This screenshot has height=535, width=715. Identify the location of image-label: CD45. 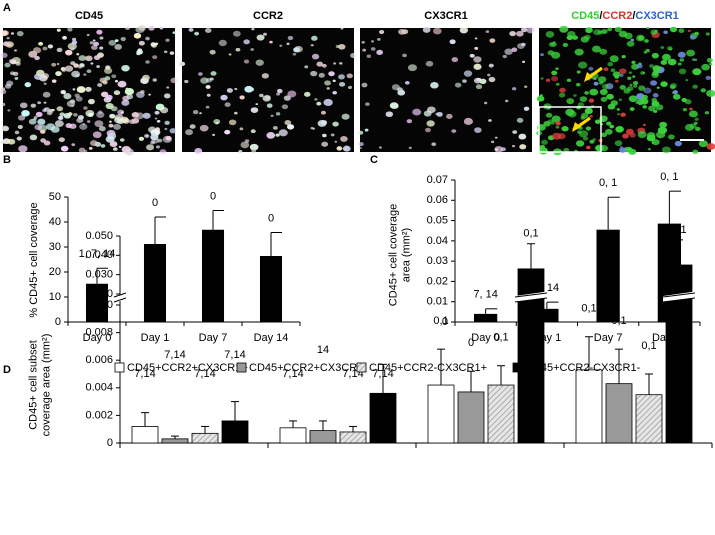
(89, 16).